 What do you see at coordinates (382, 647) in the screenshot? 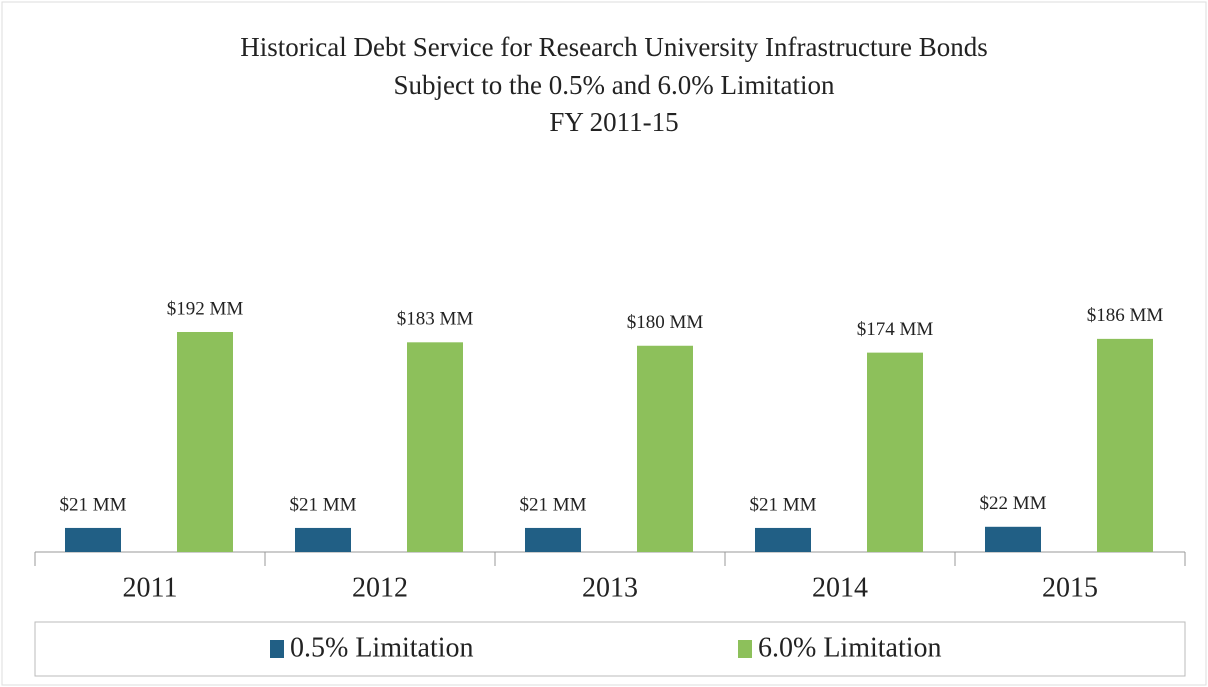
I see `legend-label: 0.5% Limitation` at bounding box center [382, 647].